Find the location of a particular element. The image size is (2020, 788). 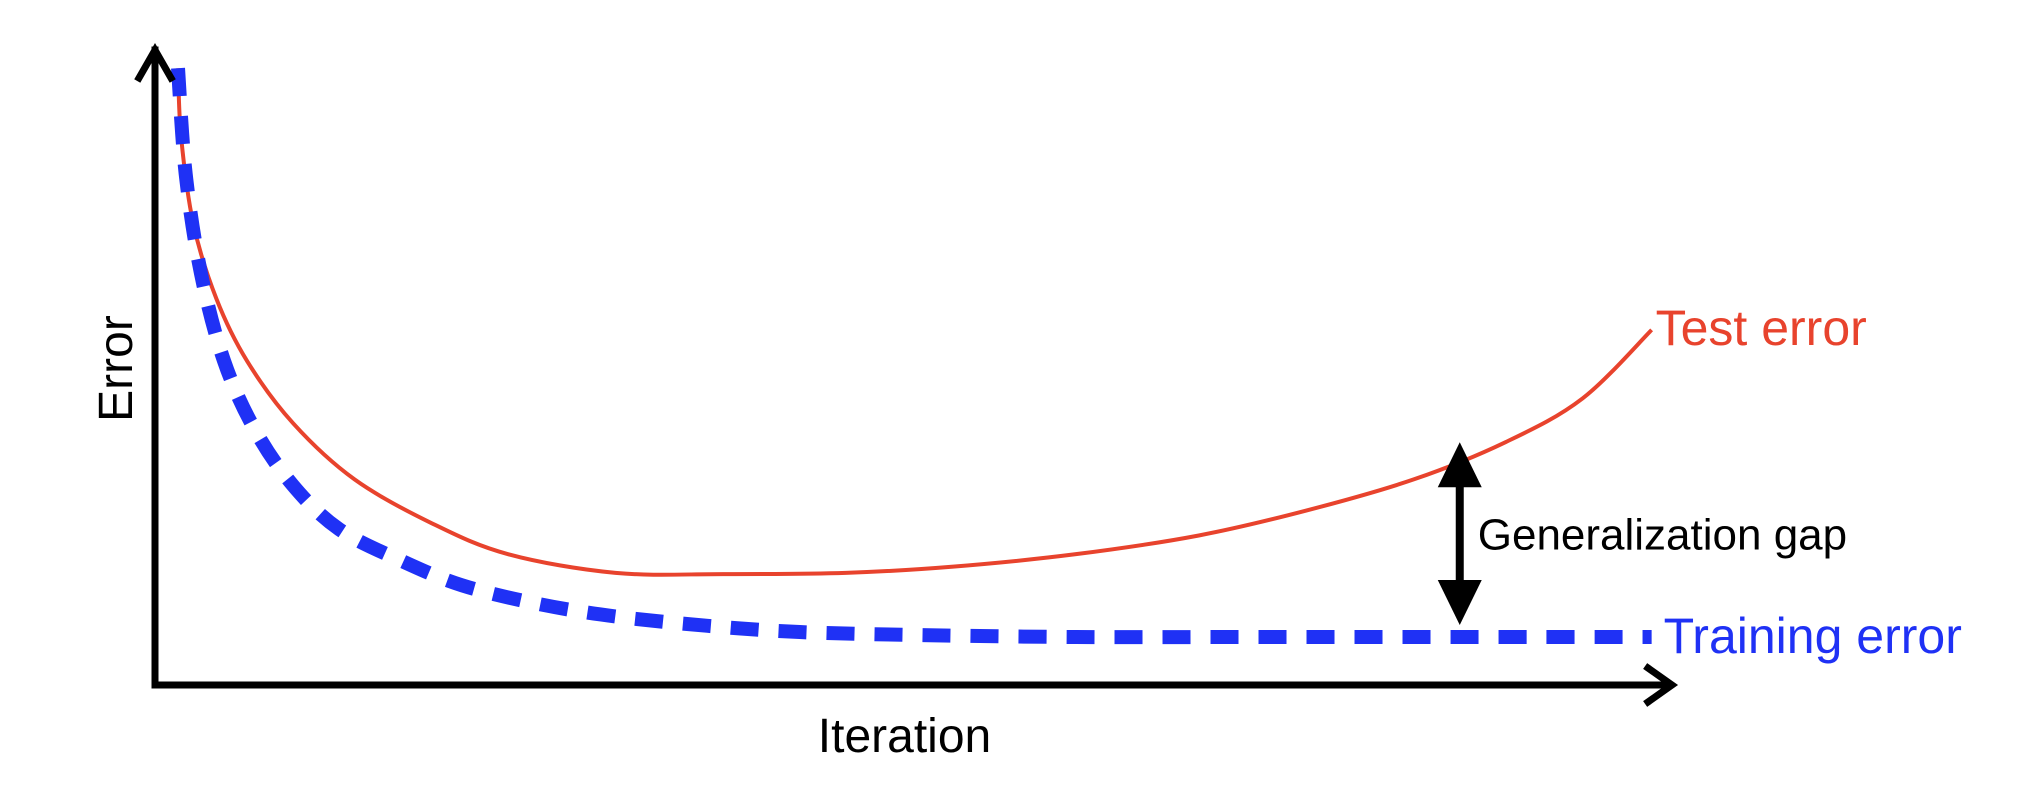

x-axis-label: Iteration is located at coordinates (904, 736).